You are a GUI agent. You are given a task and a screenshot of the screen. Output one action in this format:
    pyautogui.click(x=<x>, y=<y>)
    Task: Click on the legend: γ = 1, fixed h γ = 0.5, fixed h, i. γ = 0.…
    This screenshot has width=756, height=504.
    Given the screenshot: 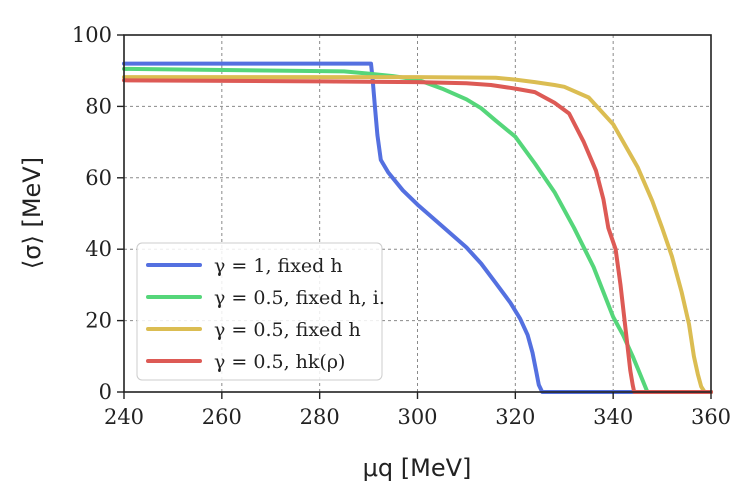 What is the action you would take?
    pyautogui.click(x=260, y=311)
    